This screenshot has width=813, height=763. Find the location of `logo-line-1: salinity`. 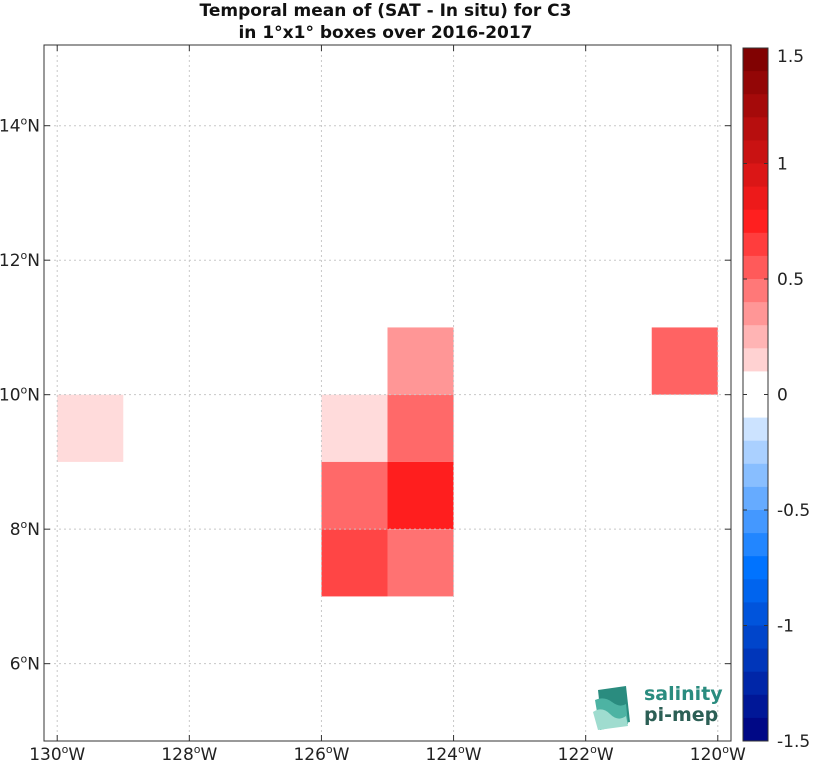

logo-line-1: salinity is located at coordinates (683, 694).